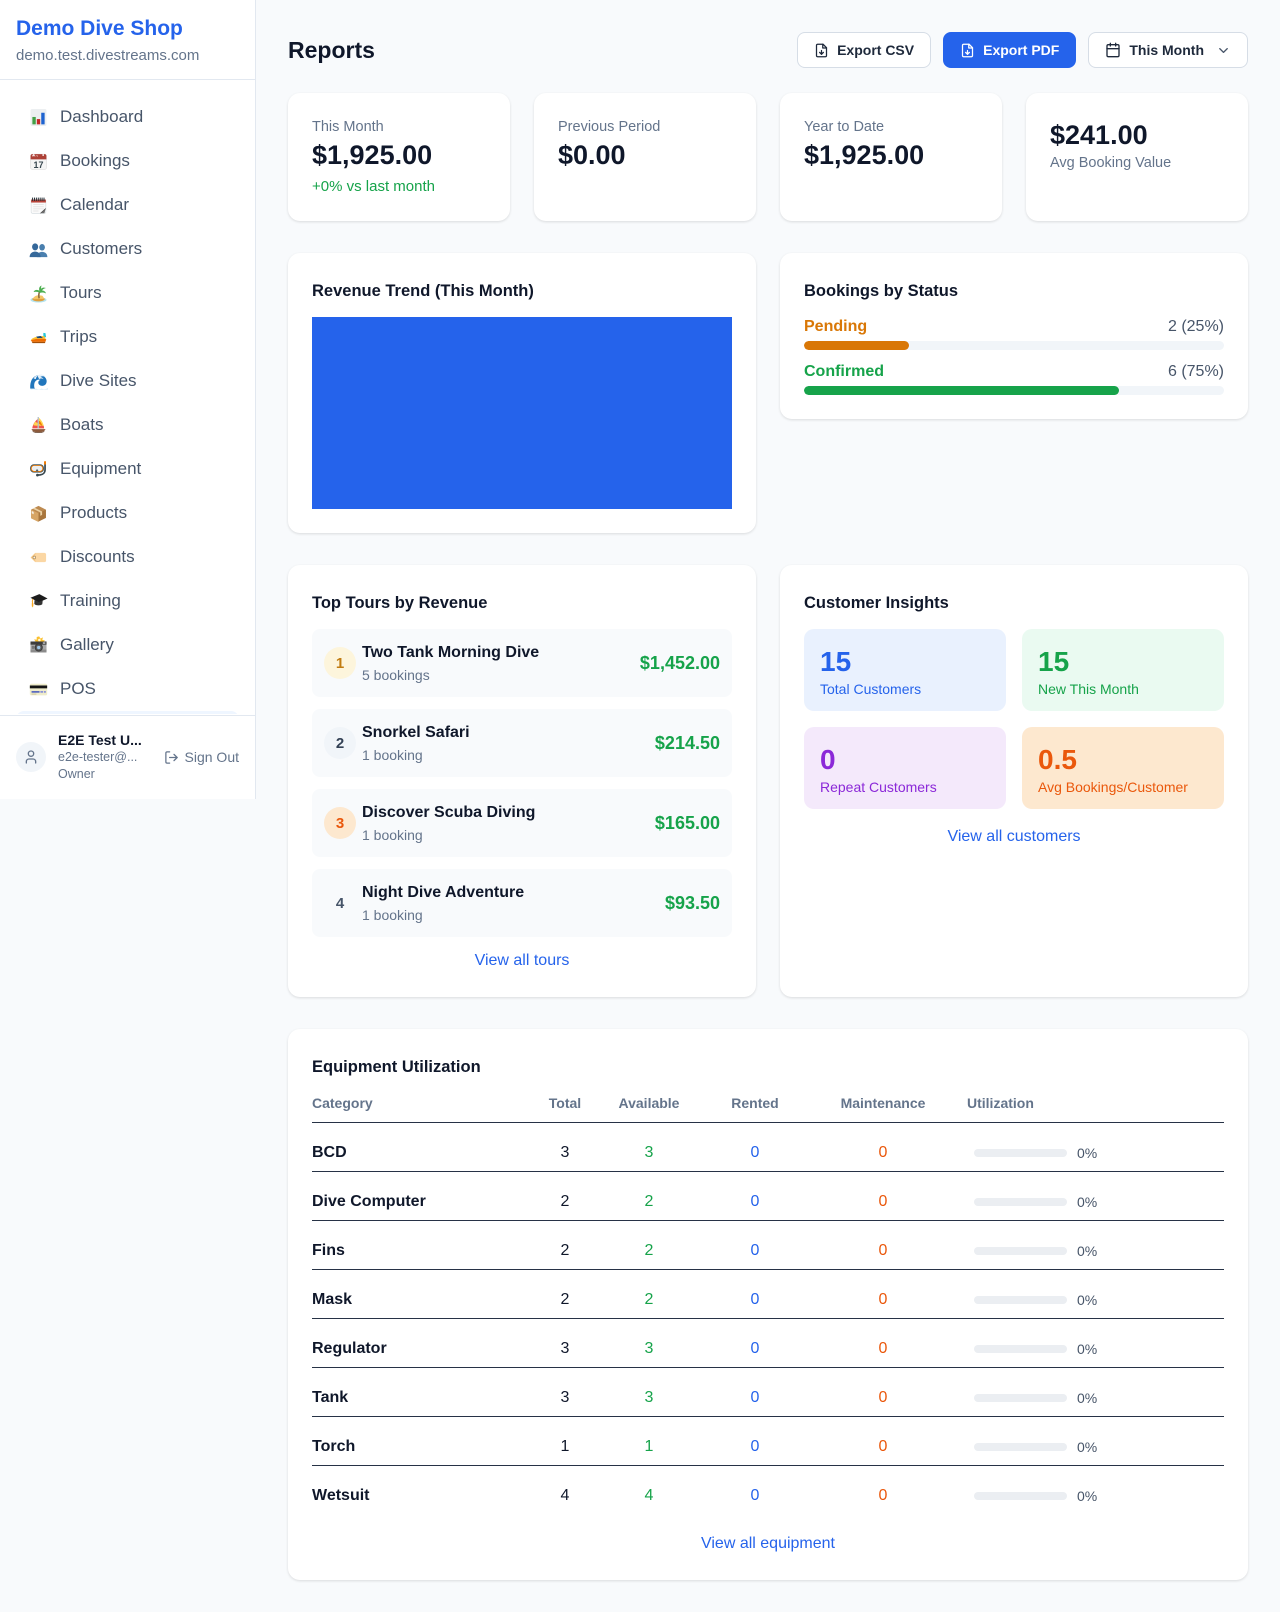 The height and width of the screenshot is (1612, 1280). What do you see at coordinates (38, 164) in the screenshot?
I see `svg-text: 17` at bounding box center [38, 164].